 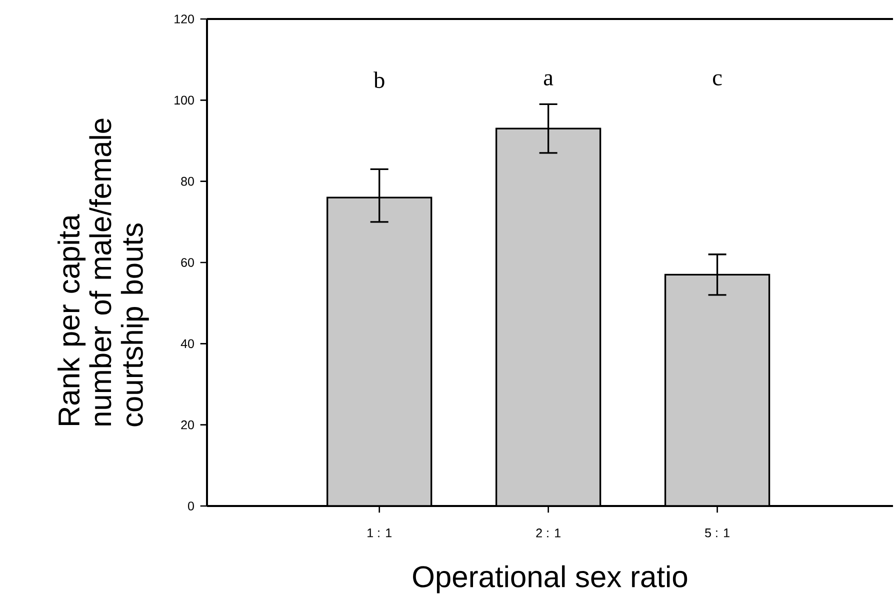 What do you see at coordinates (187, 181) in the screenshot?
I see `y-tick-label: 80` at bounding box center [187, 181].